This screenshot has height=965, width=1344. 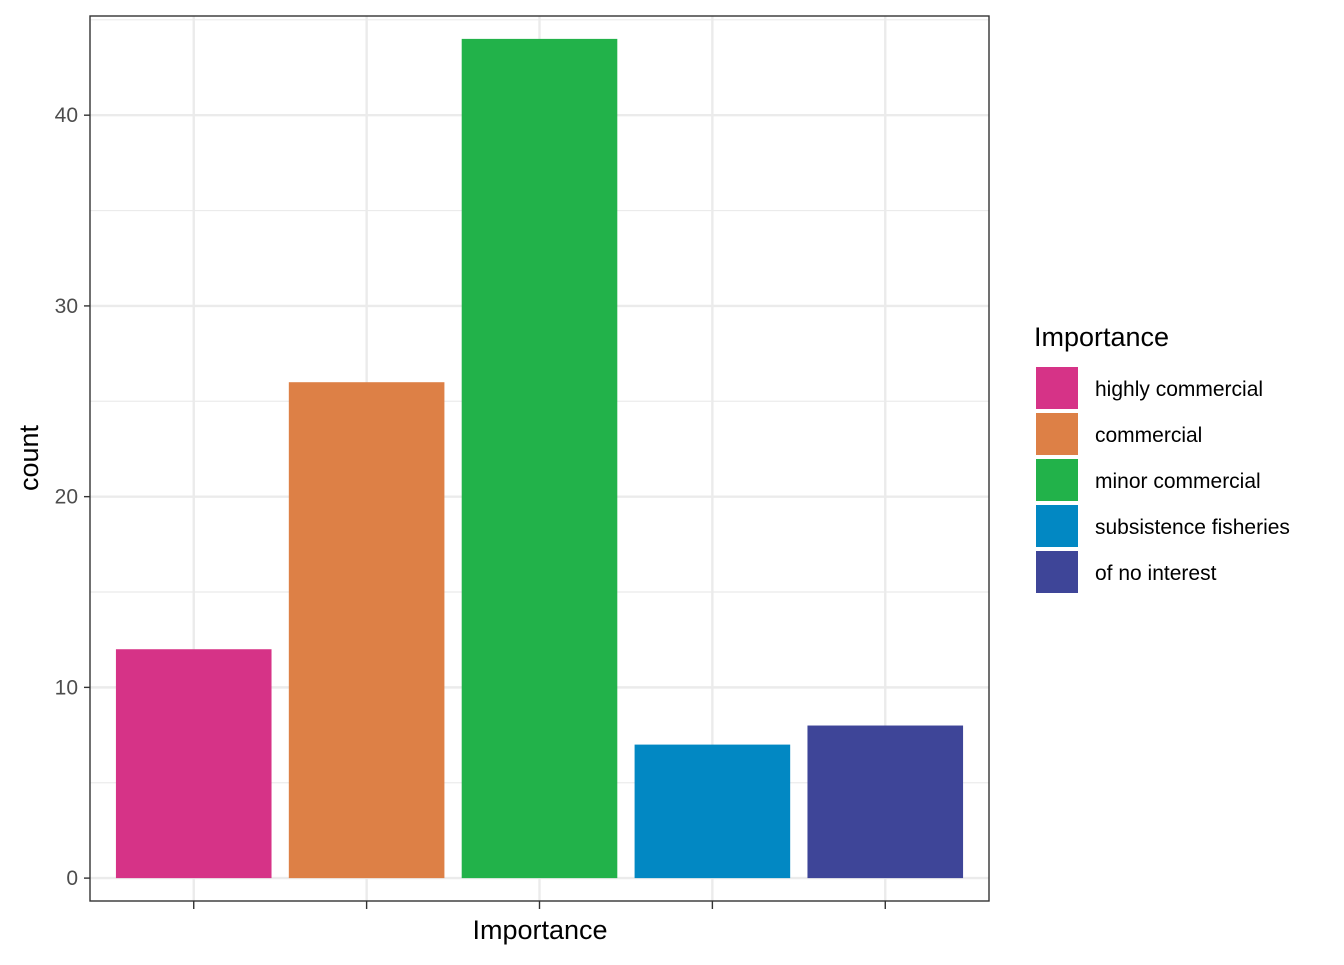 What do you see at coordinates (1179, 389) in the screenshot?
I see `legend-label: highly commercial` at bounding box center [1179, 389].